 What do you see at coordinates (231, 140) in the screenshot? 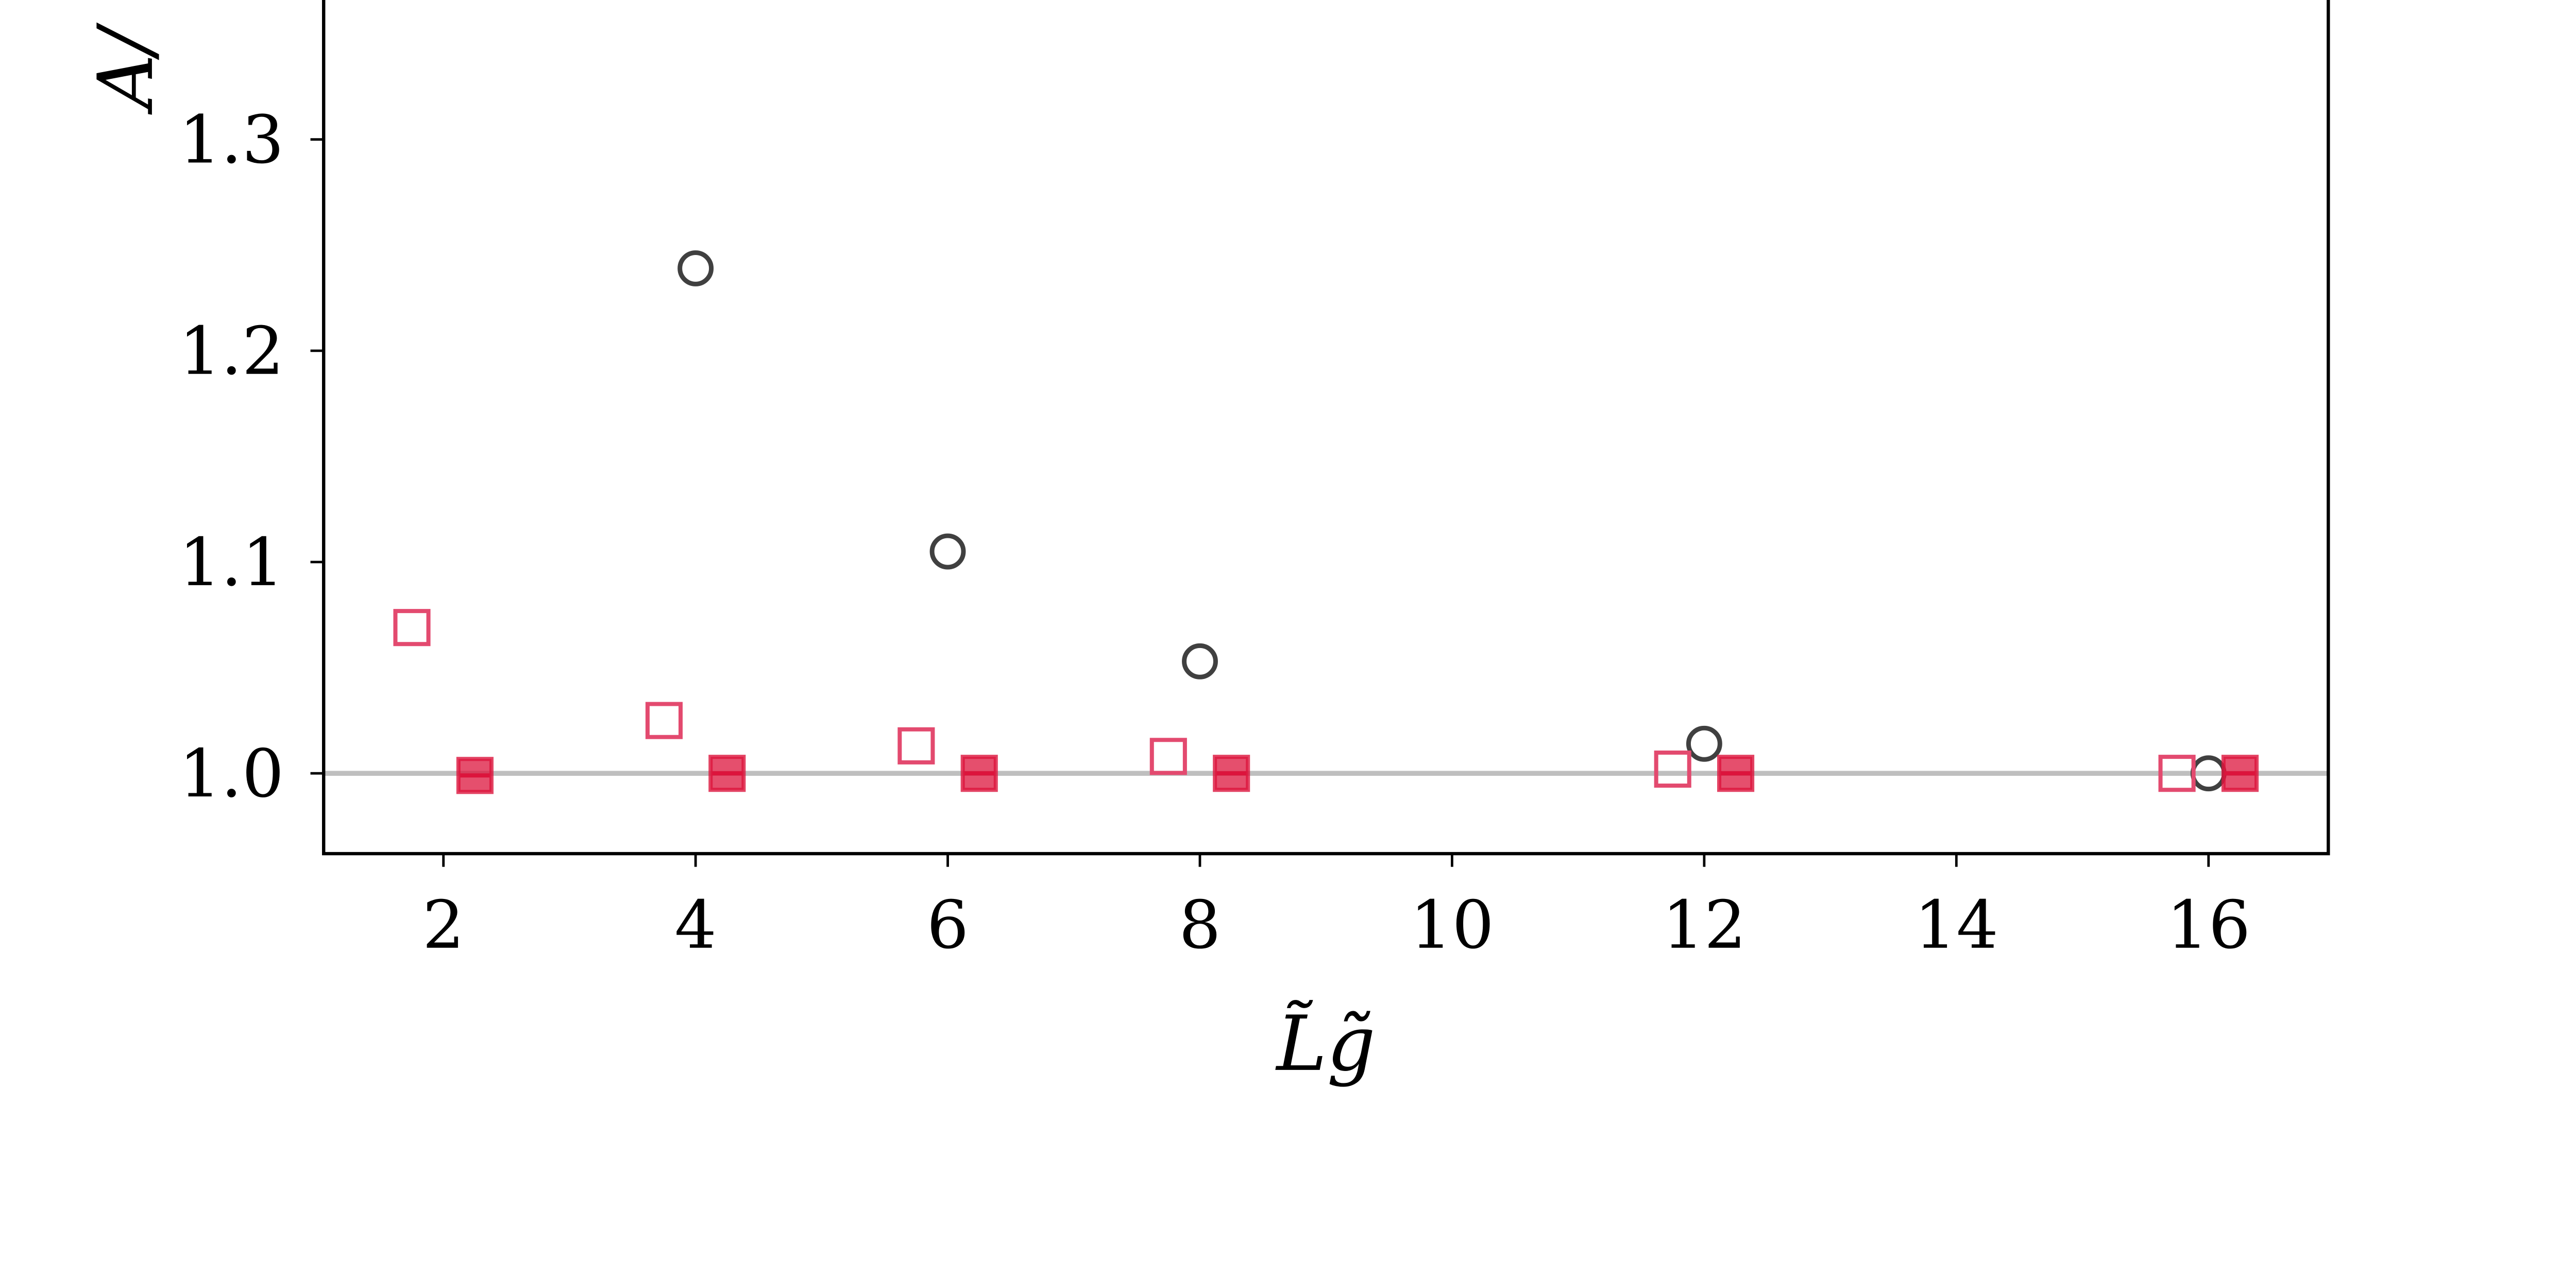
I see `y-tick-label: 1.3` at bounding box center [231, 140].